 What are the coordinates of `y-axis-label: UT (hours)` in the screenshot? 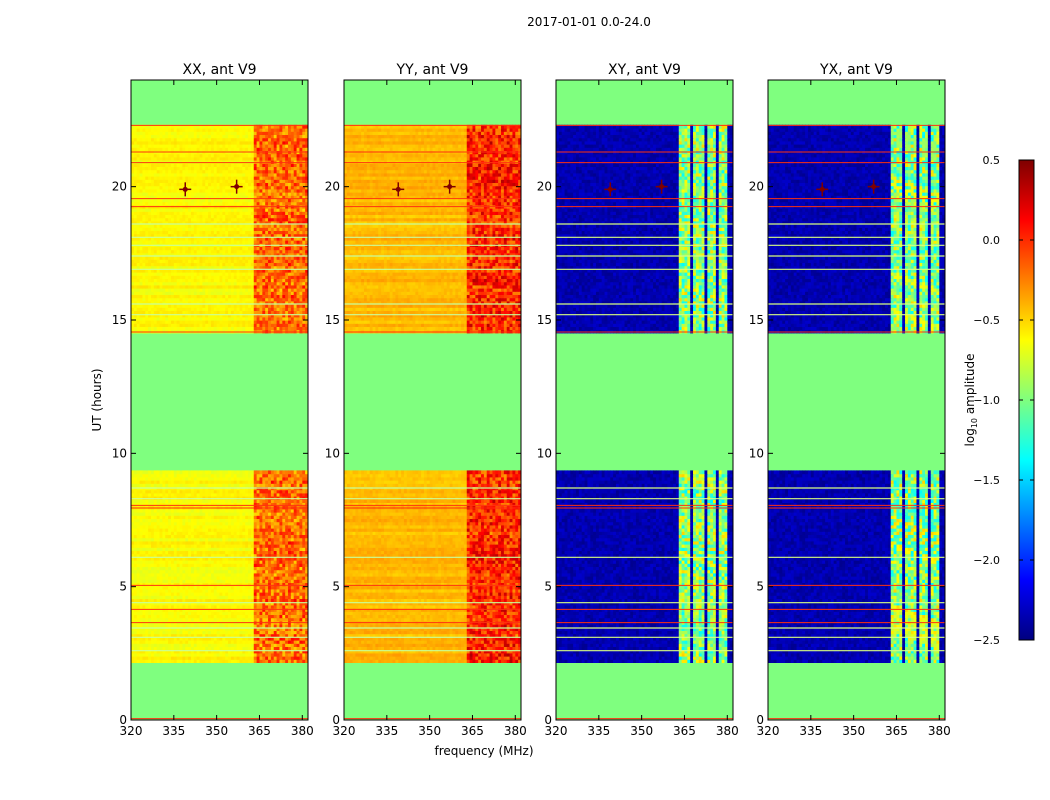 It's located at (97, 399).